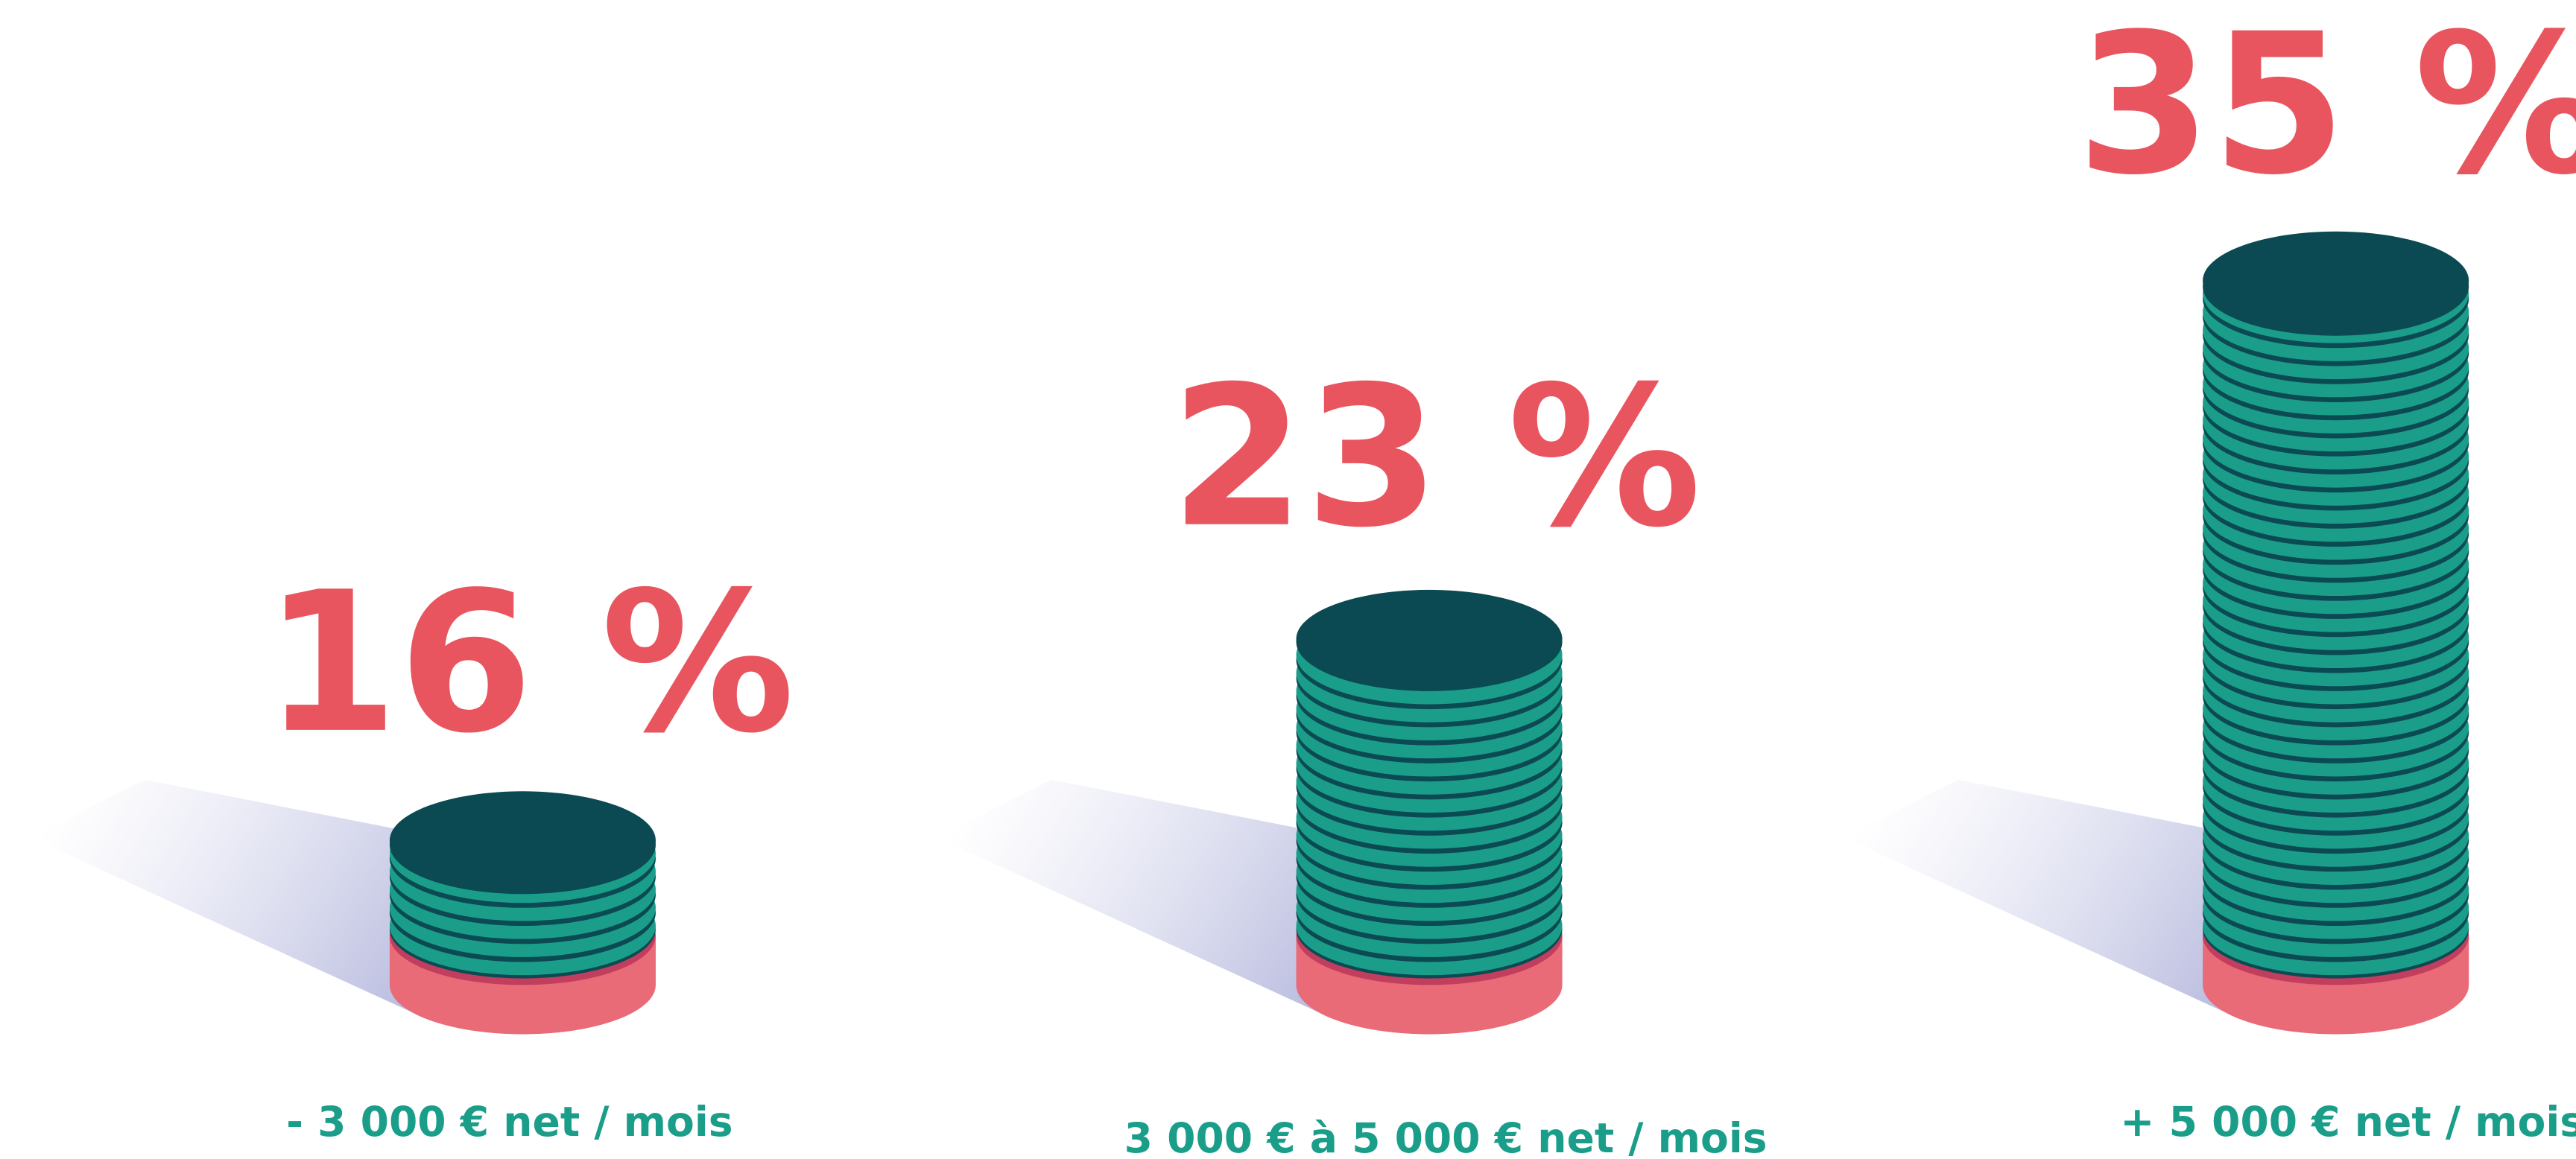 The width and height of the screenshot is (2576, 1159). What do you see at coordinates (1435, 458) in the screenshot?
I see `value-label: 23 %` at bounding box center [1435, 458].